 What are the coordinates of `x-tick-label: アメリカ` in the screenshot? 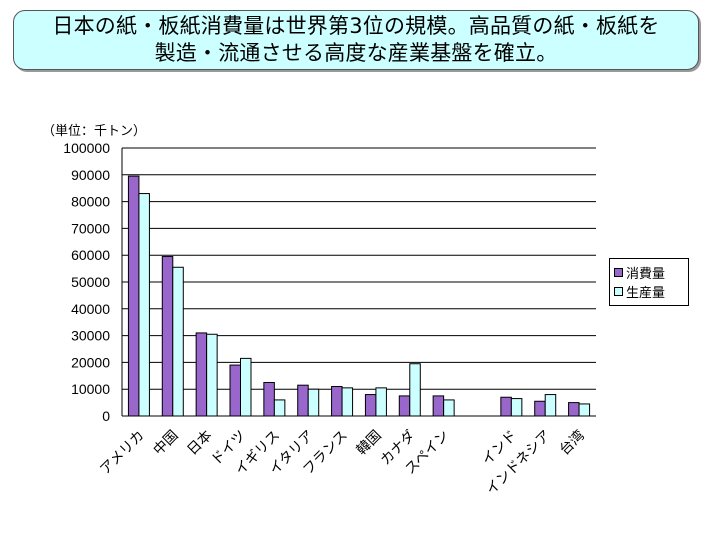 It's located at (122, 453).